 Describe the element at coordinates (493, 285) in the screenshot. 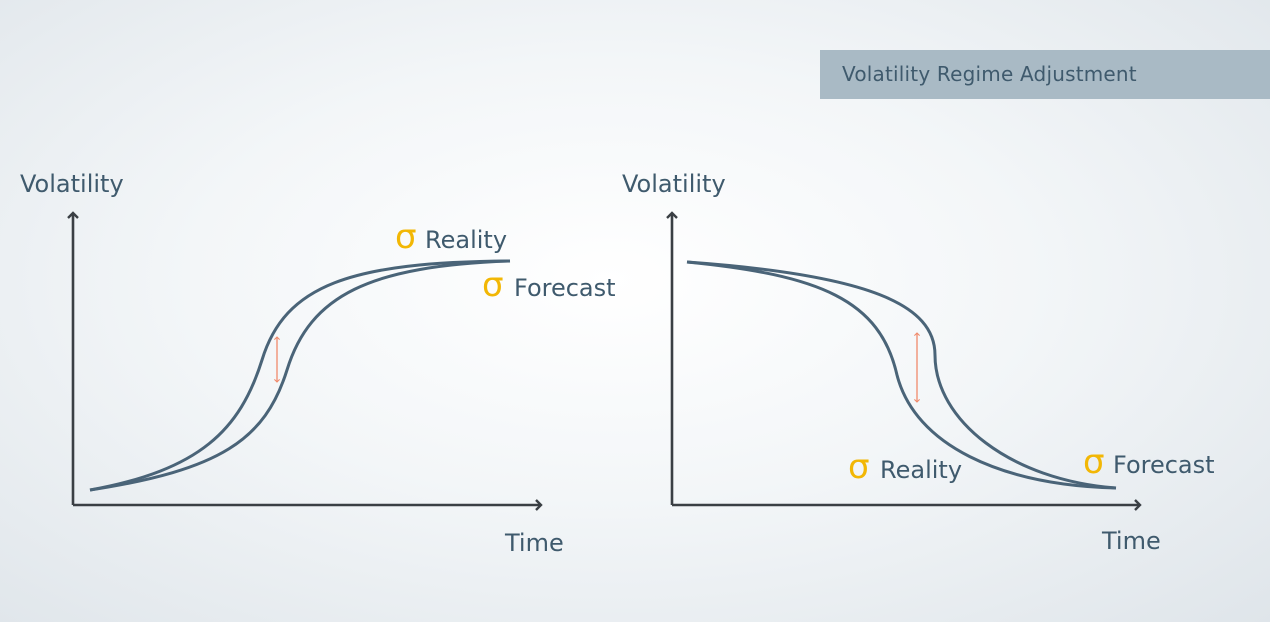

I see `left-forecast-sigma: σ` at that location.